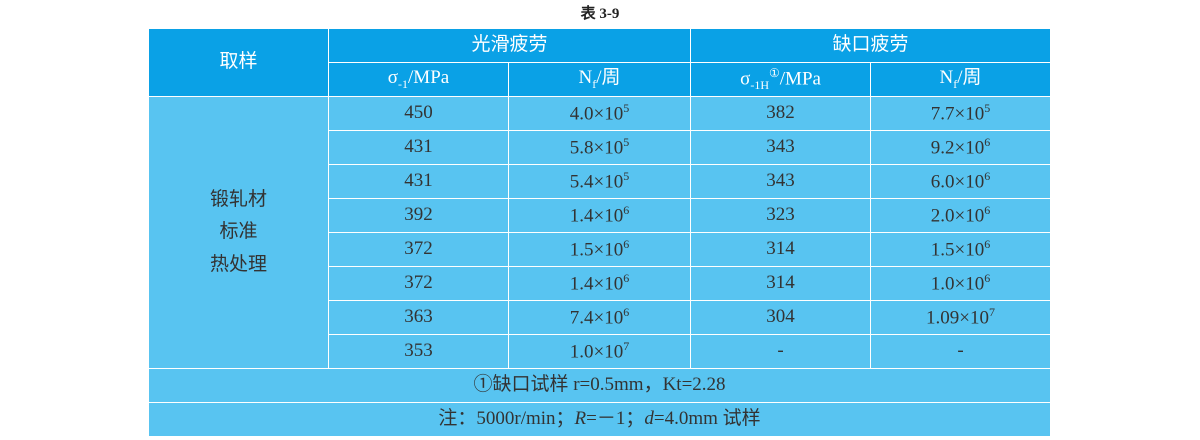 The height and width of the screenshot is (440, 1200). I want to click on text-segment: 450, so click(418, 113).